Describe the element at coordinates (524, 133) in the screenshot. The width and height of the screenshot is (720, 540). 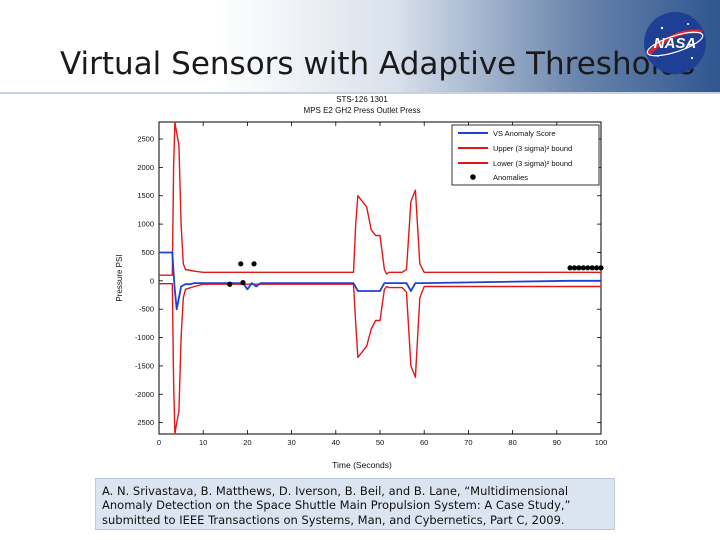
I see `legend-label-score: VS Anomaly Score` at that location.